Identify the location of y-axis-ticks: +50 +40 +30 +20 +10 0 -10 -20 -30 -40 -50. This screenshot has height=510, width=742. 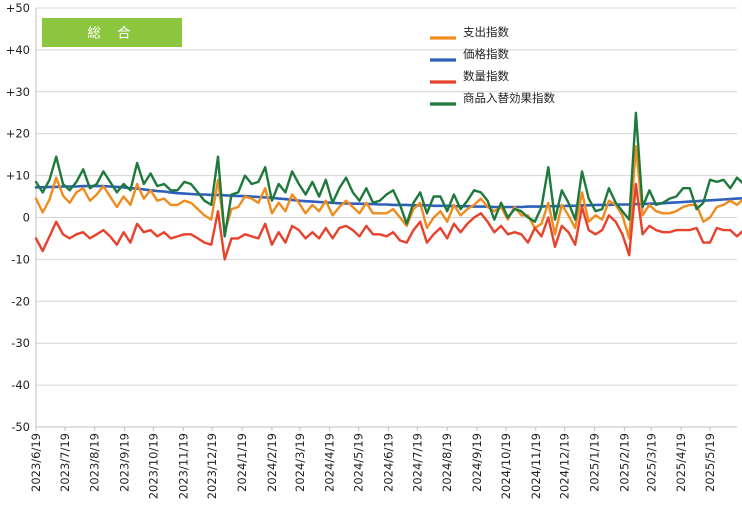
(18, 217).